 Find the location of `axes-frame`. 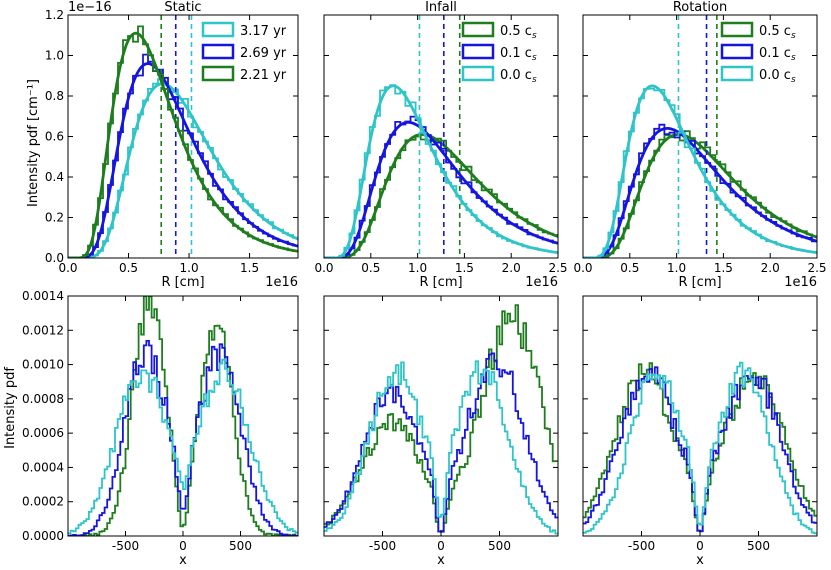

axes-frame is located at coordinates (183, 416).